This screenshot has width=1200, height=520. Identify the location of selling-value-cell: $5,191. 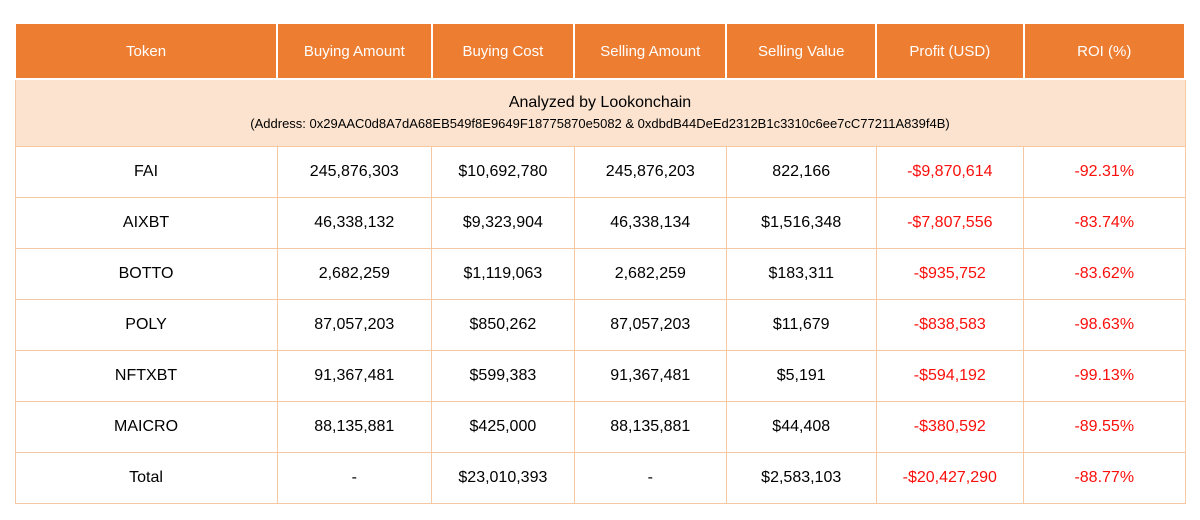
(801, 375).